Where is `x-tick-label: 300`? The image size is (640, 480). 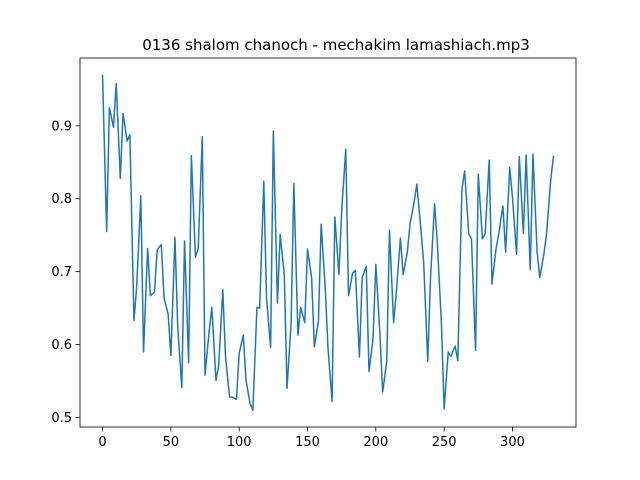
x-tick-label: 300 is located at coordinates (512, 442).